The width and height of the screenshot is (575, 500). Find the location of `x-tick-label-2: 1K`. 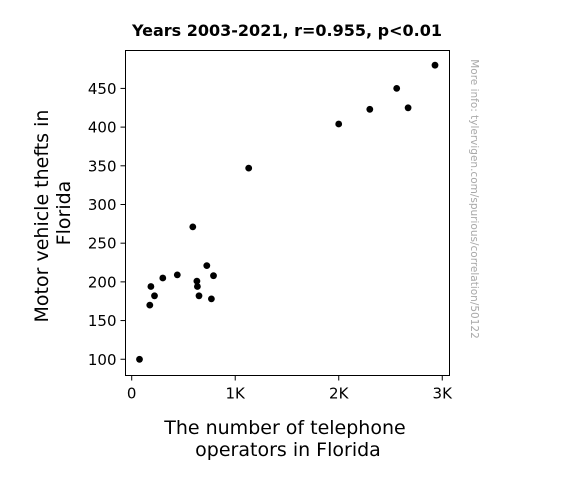

x-tick-label-2: 1K is located at coordinates (236, 394).